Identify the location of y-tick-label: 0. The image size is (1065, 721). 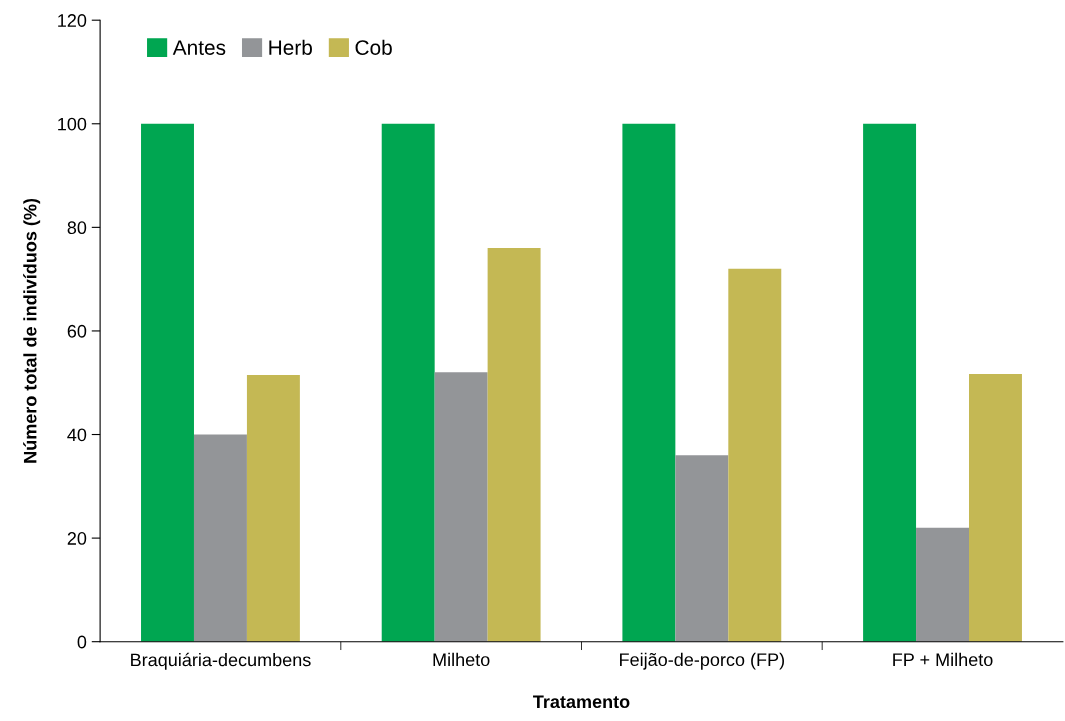
(82, 642).